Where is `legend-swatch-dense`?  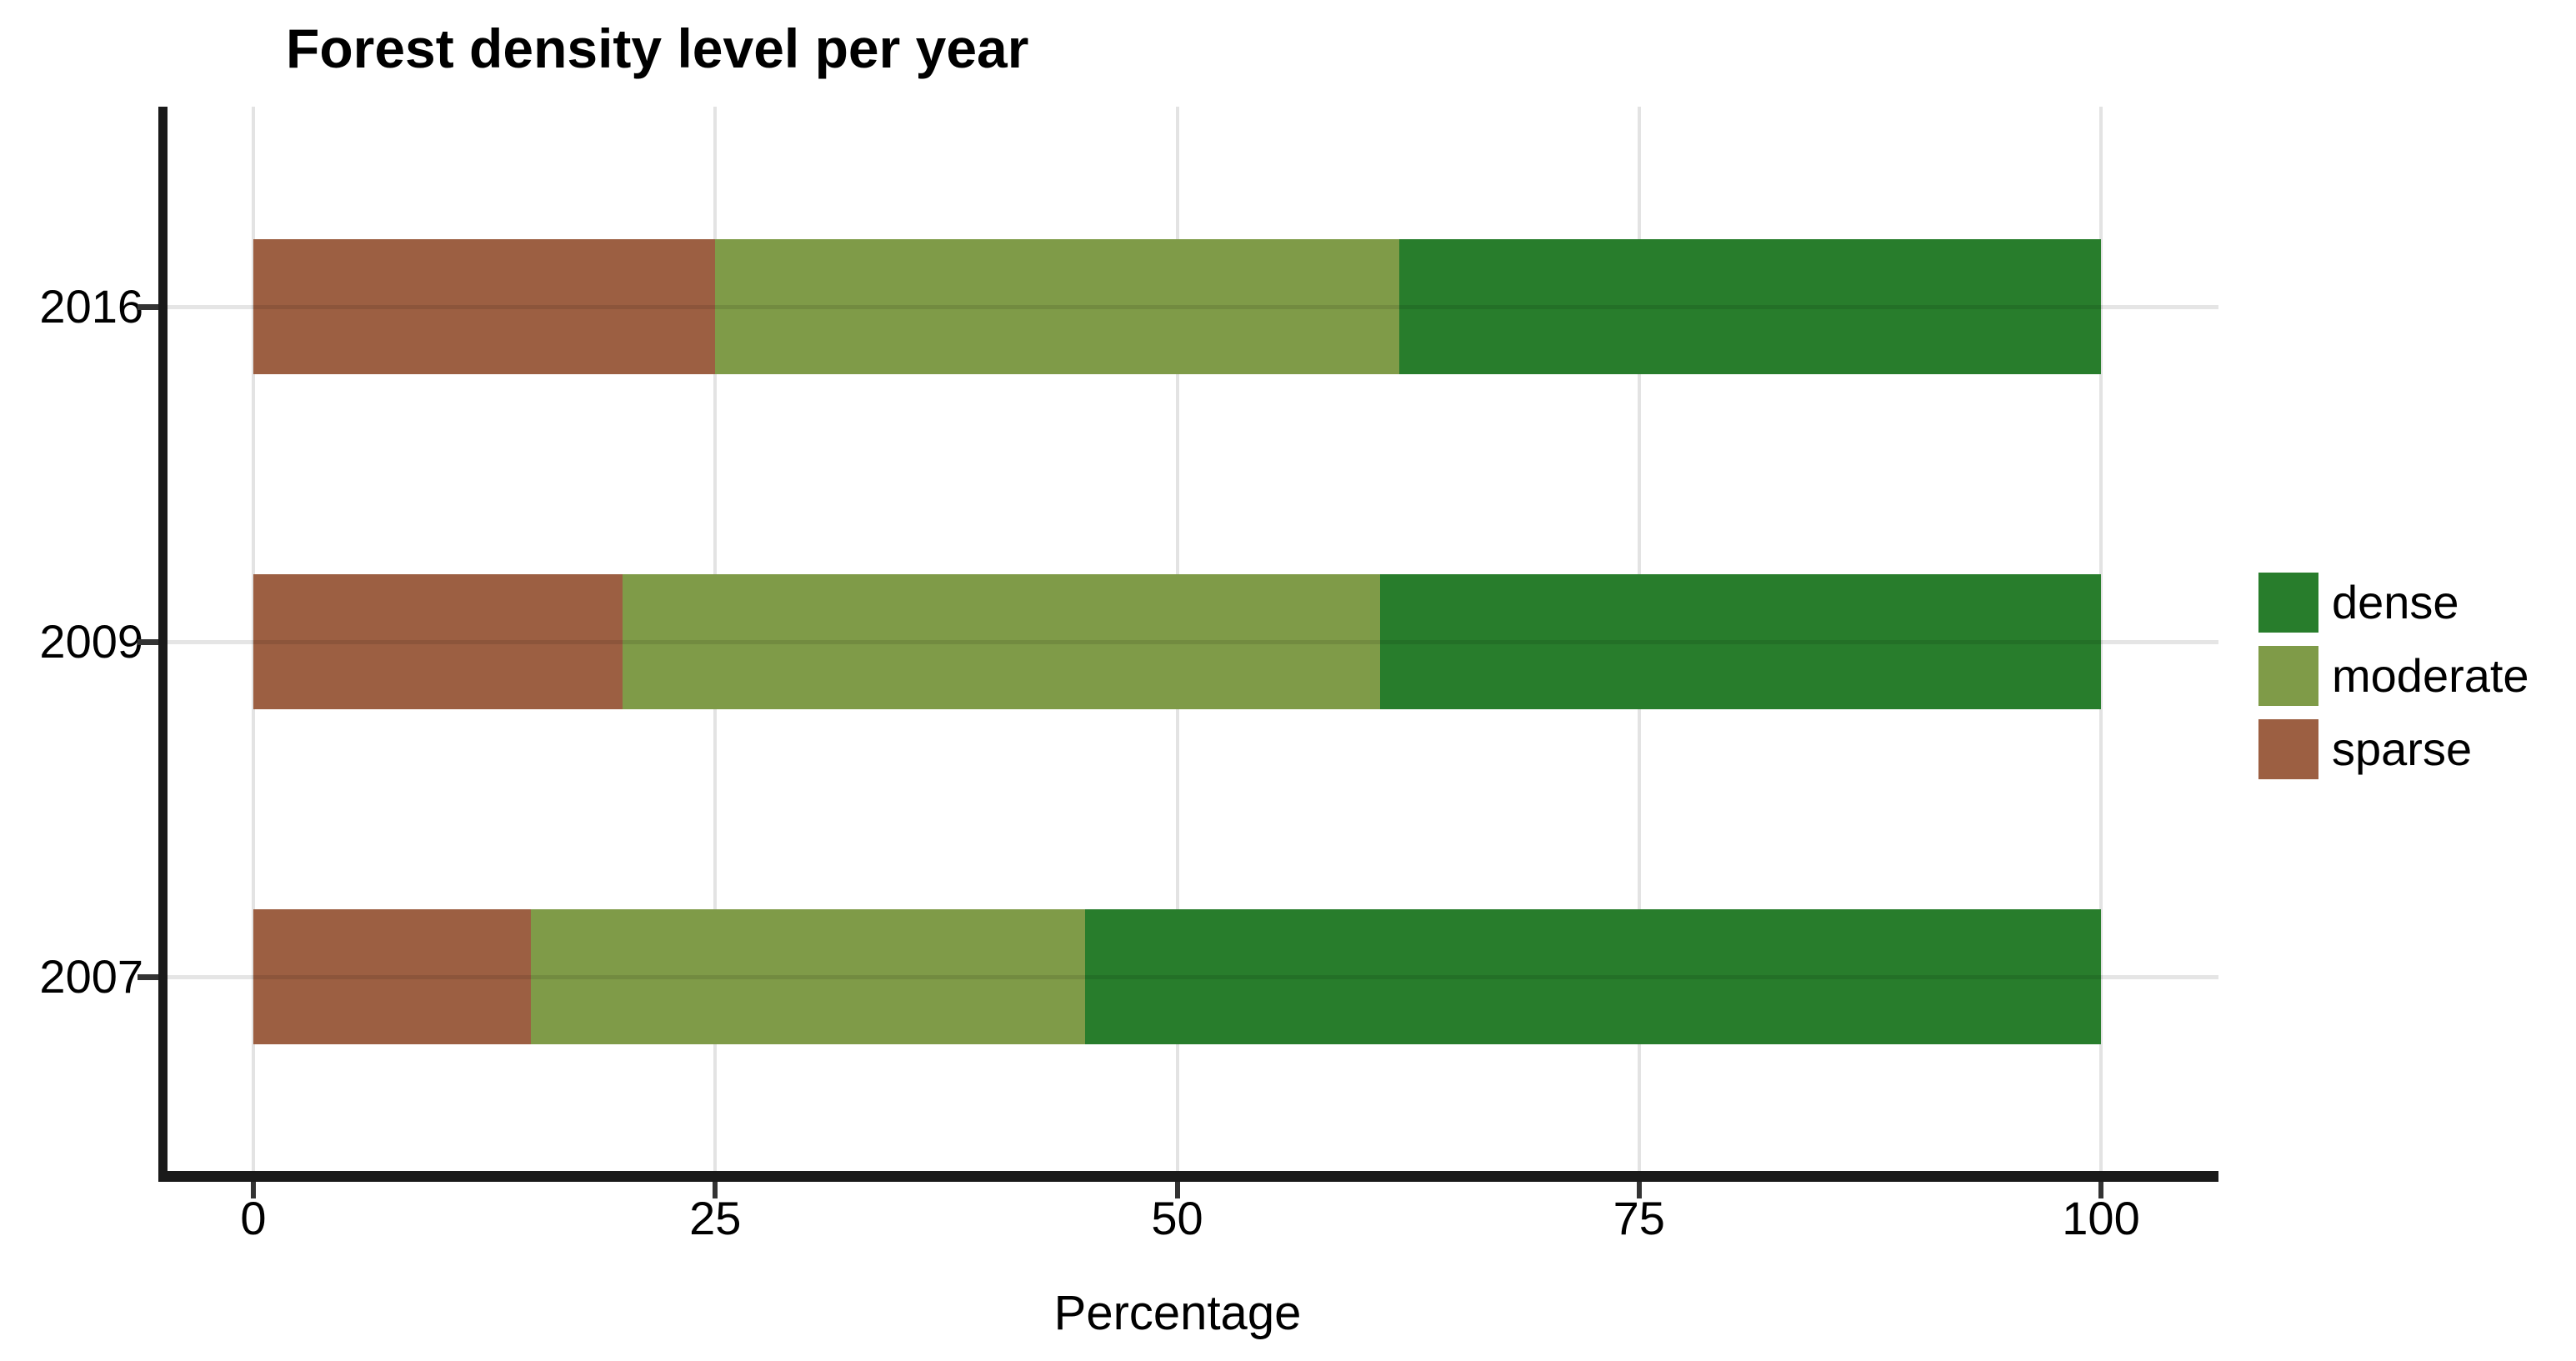 legend-swatch-dense is located at coordinates (2288, 603).